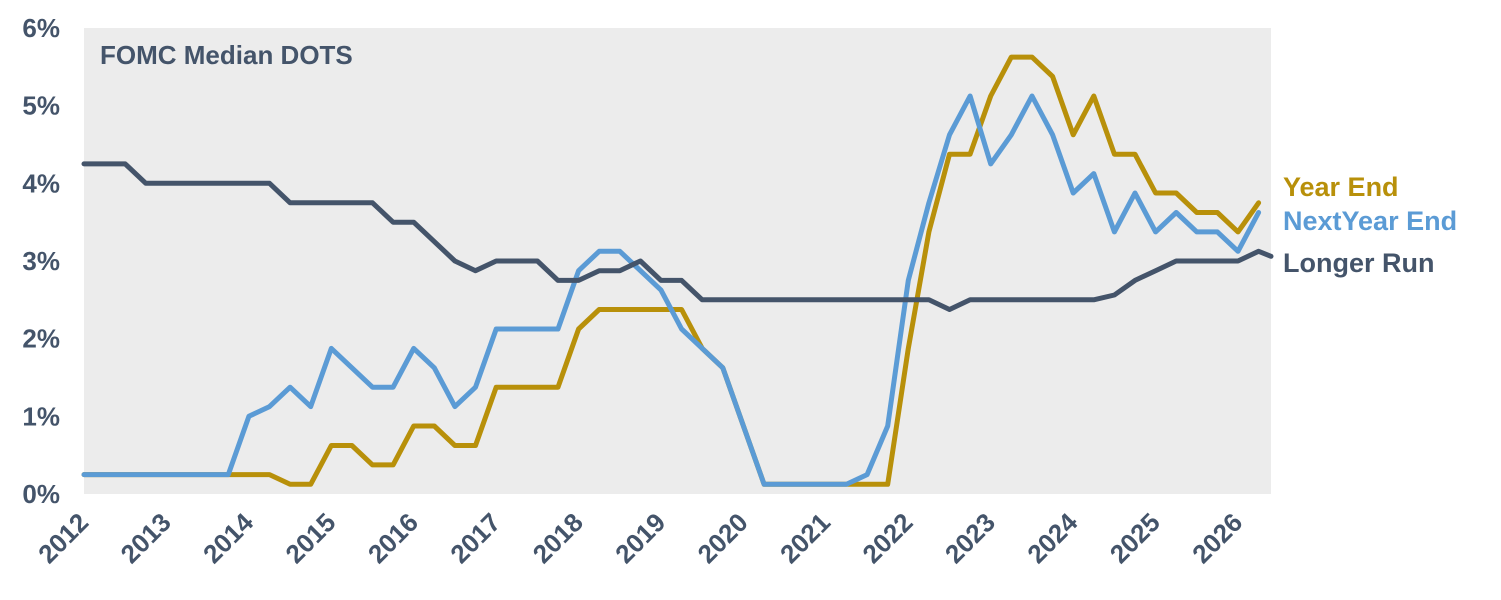  I want to click on x-tick-label: 2021, so click(805, 538).